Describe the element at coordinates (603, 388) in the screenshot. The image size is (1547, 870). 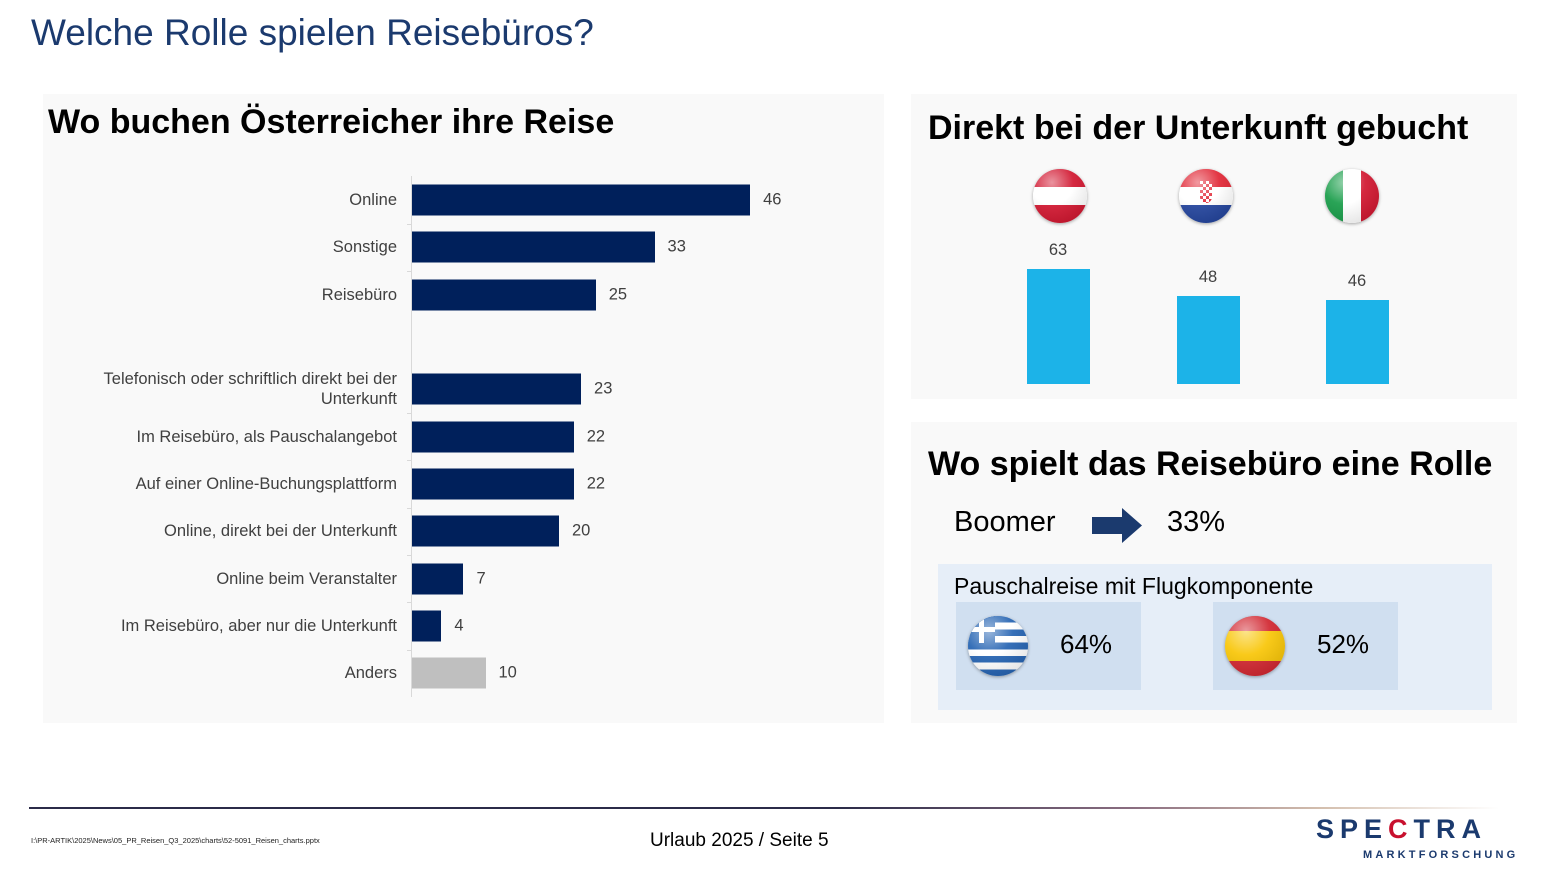
I see `value-label: 23` at that location.